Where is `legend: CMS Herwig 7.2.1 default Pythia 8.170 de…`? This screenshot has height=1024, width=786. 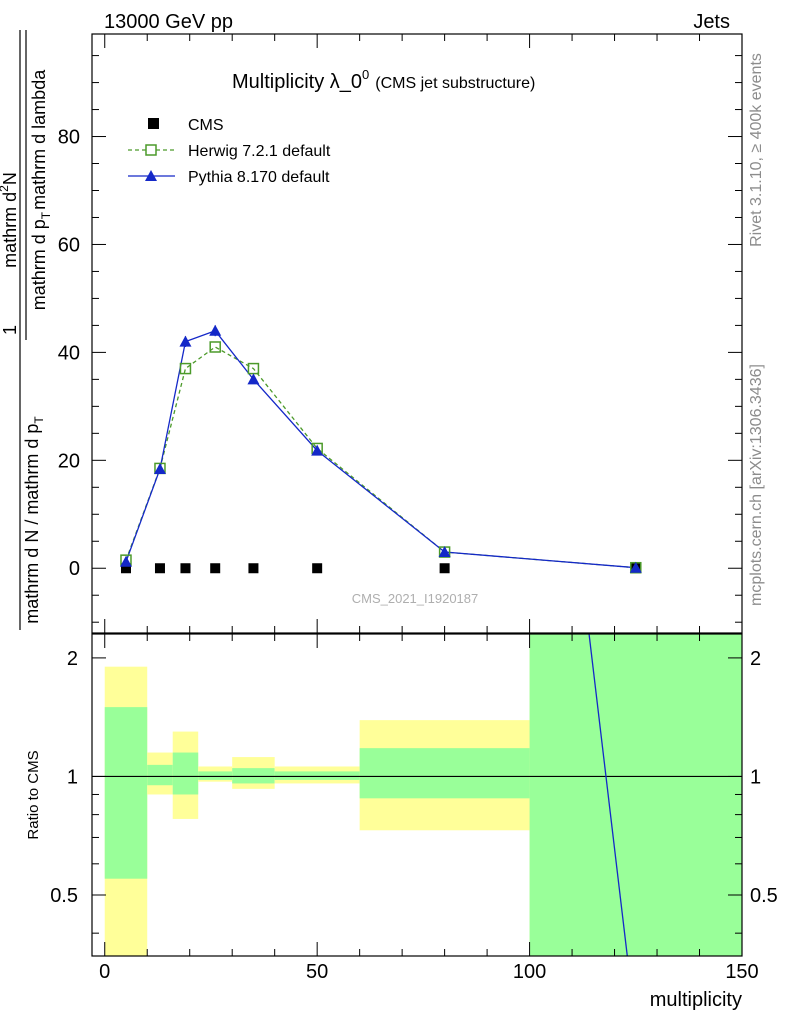 legend: CMS Herwig 7.2.1 default Pythia 8.170 de… is located at coordinates (229, 151).